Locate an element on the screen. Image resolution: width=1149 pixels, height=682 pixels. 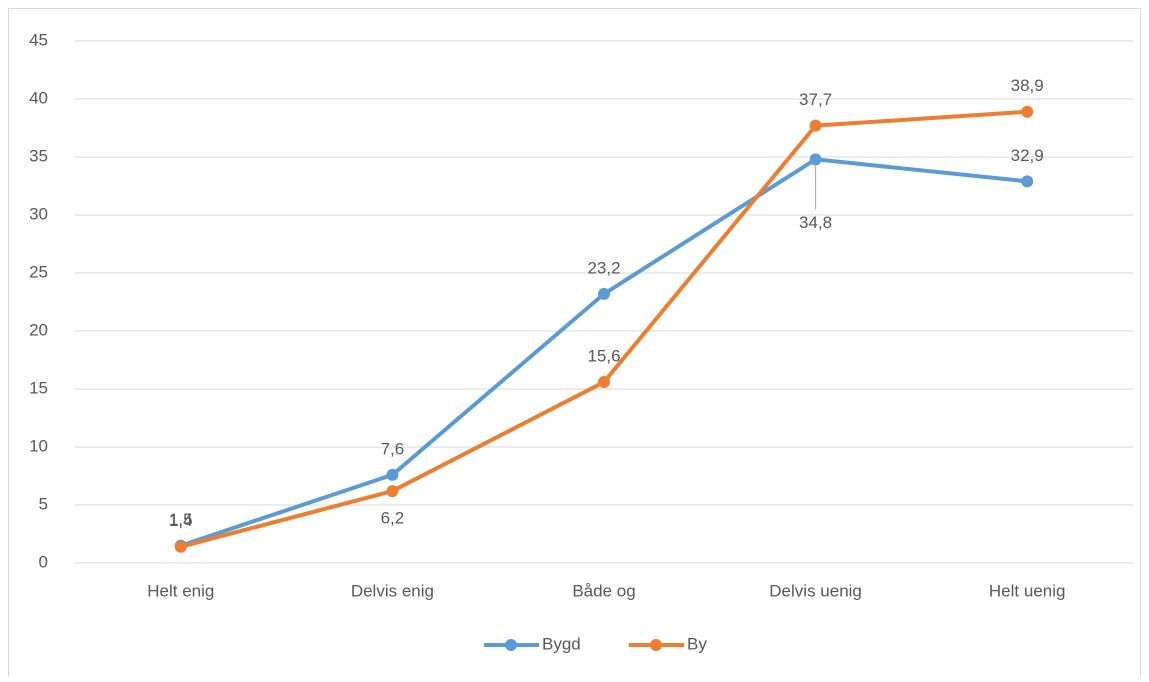
data-label: 15,6 is located at coordinates (603, 356).